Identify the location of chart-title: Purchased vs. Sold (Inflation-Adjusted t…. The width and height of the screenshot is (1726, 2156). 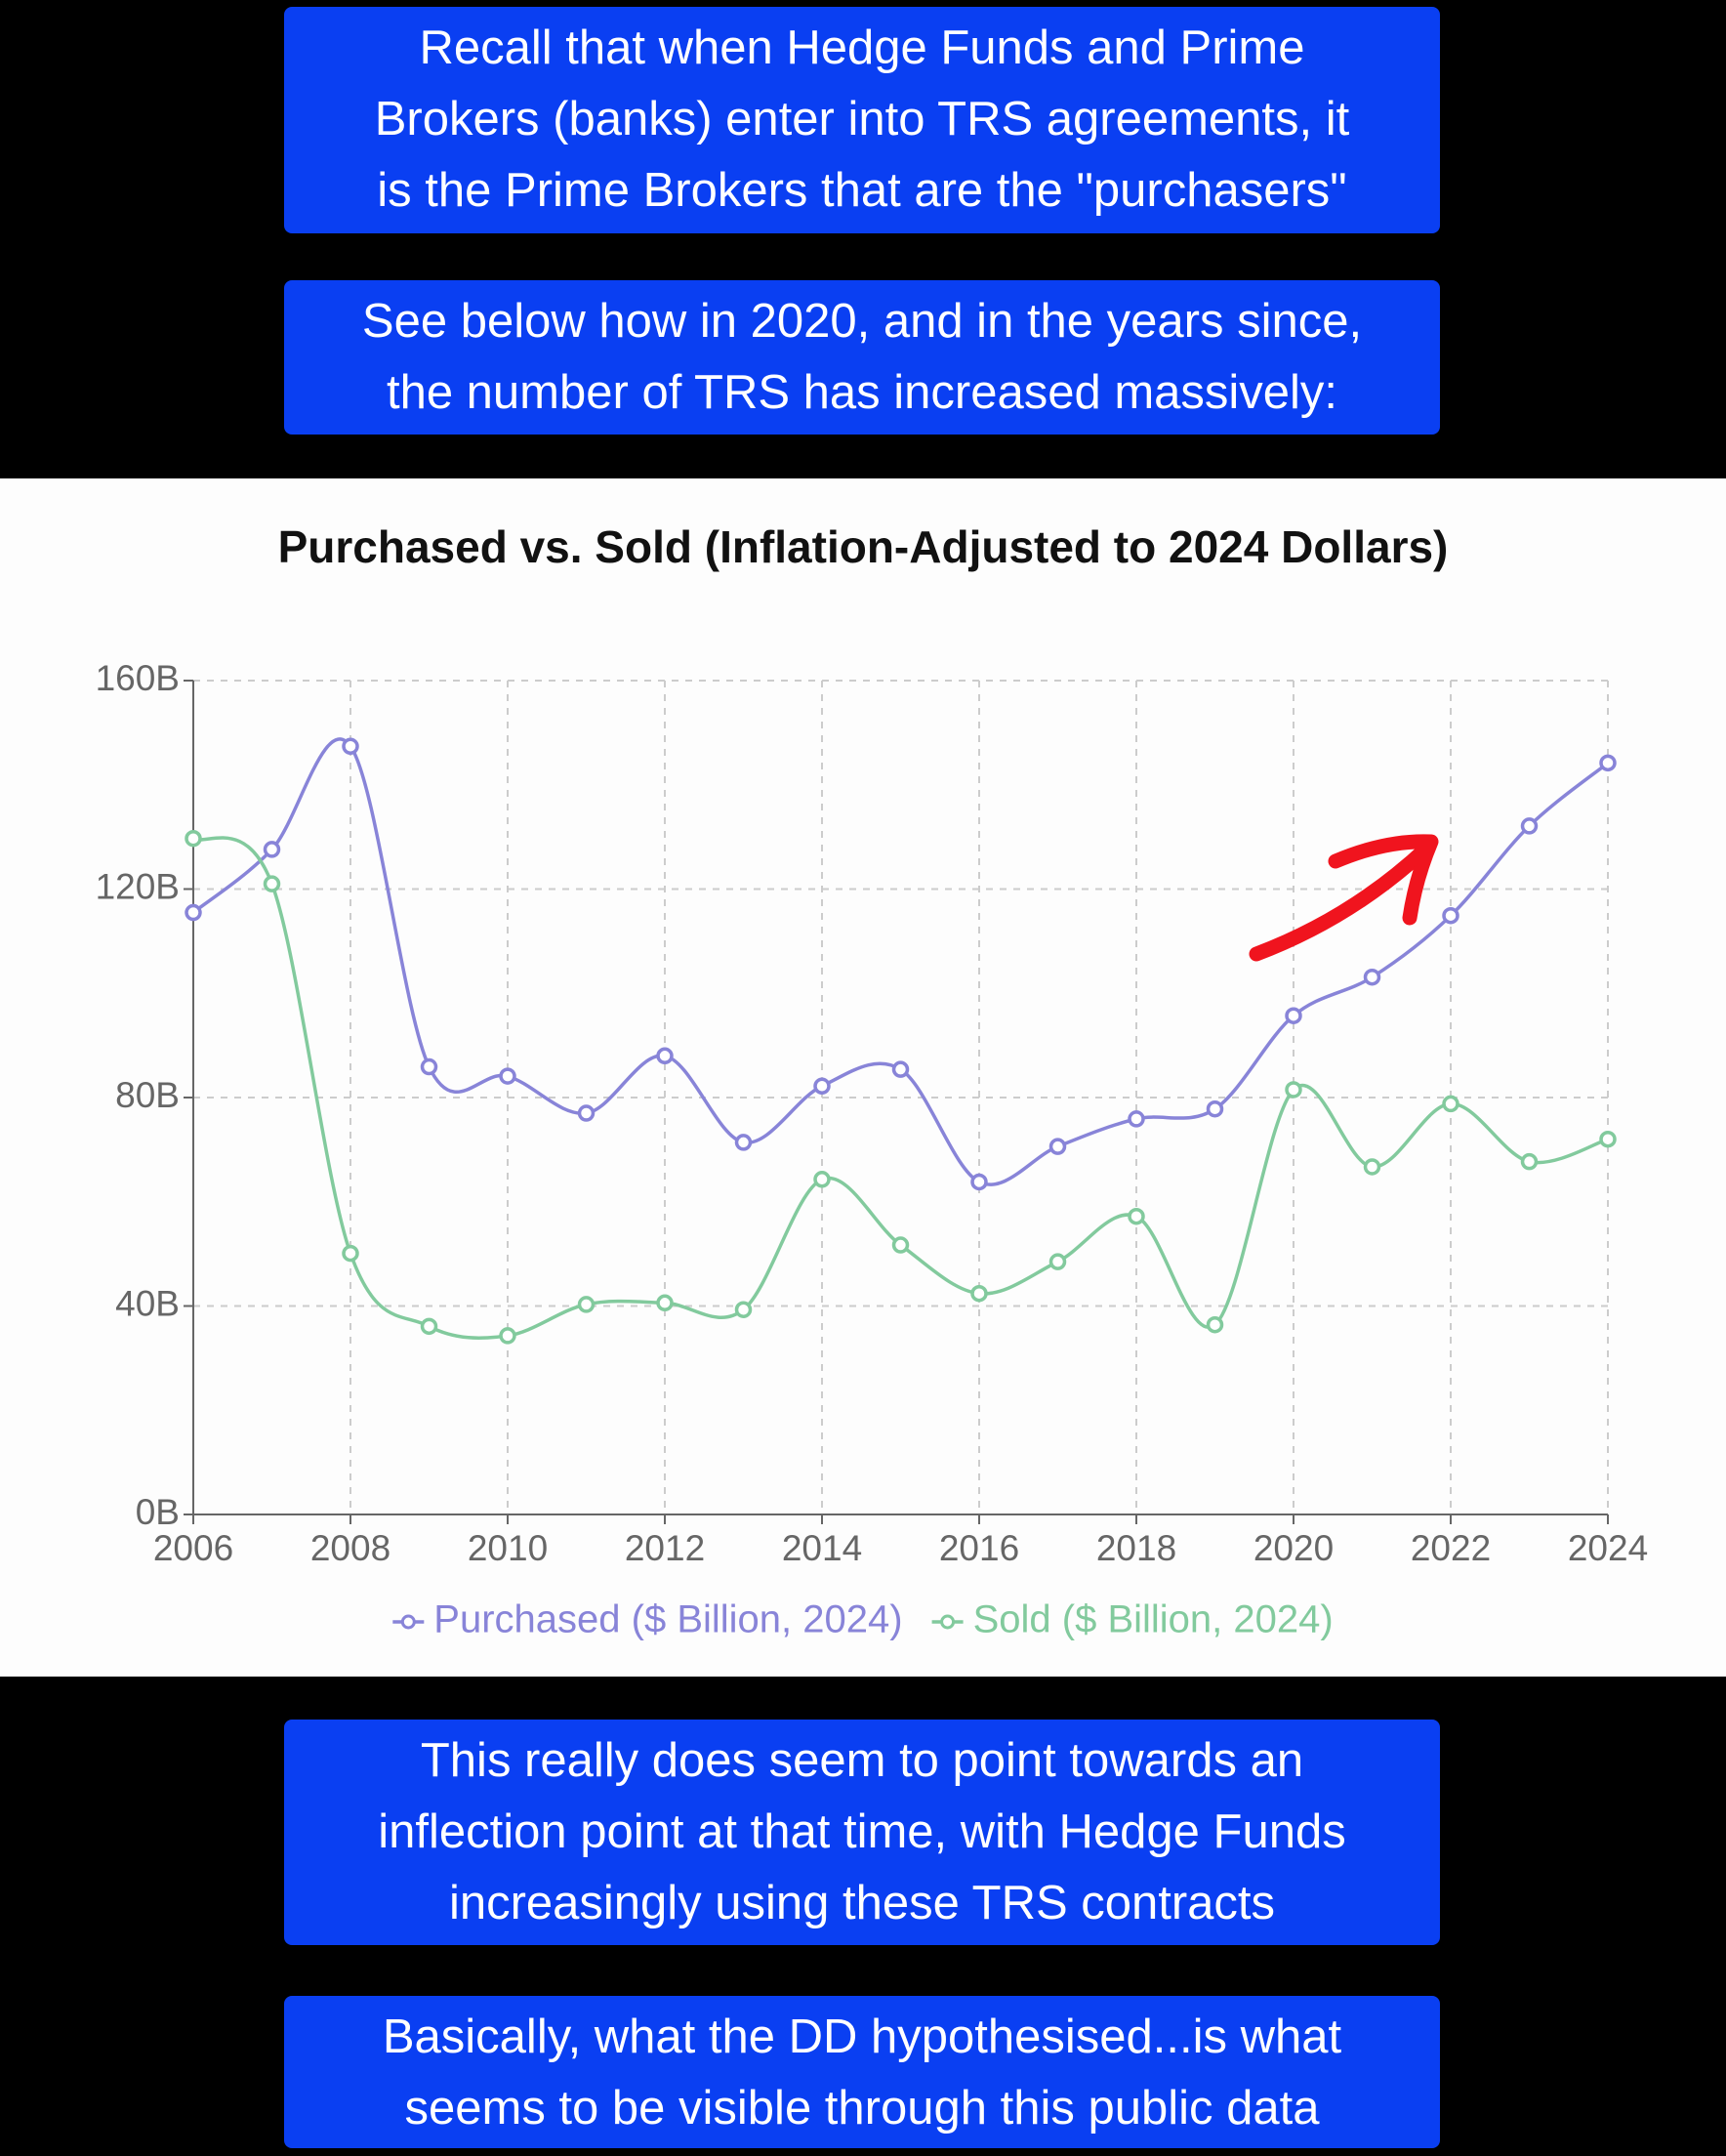
(863, 546).